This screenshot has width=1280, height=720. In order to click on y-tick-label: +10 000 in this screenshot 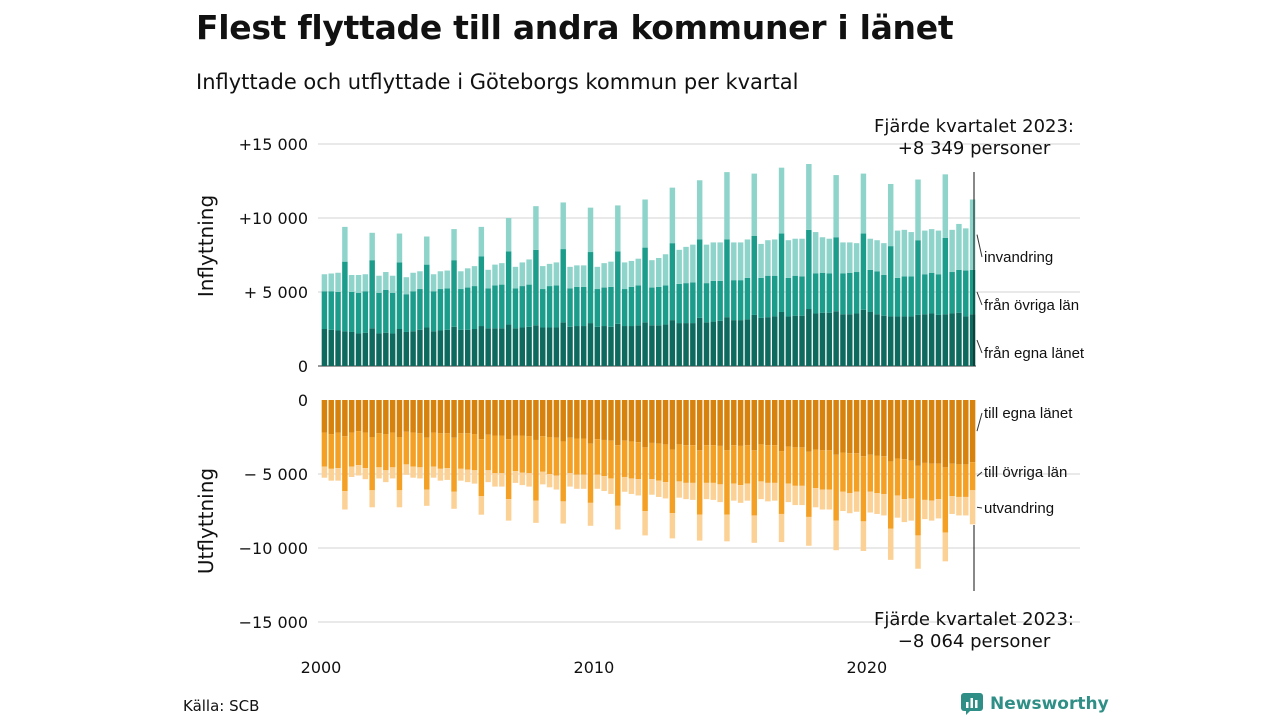, I will do `click(273, 218)`.